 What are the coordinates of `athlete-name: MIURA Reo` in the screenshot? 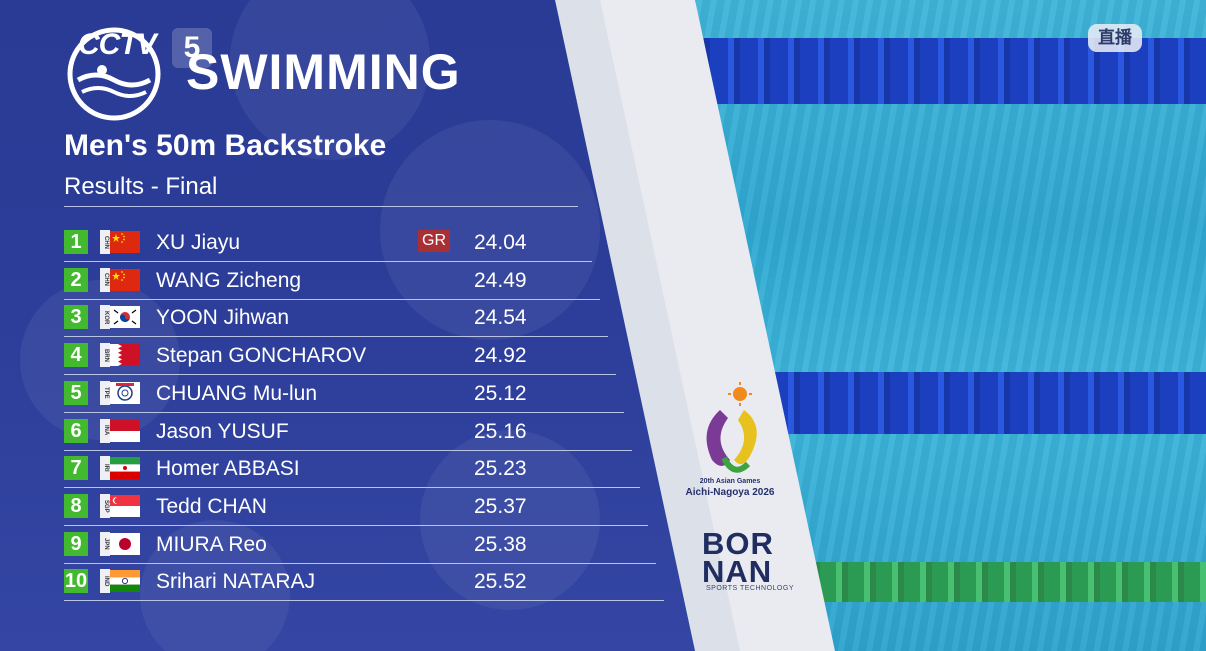 It's located at (211, 544).